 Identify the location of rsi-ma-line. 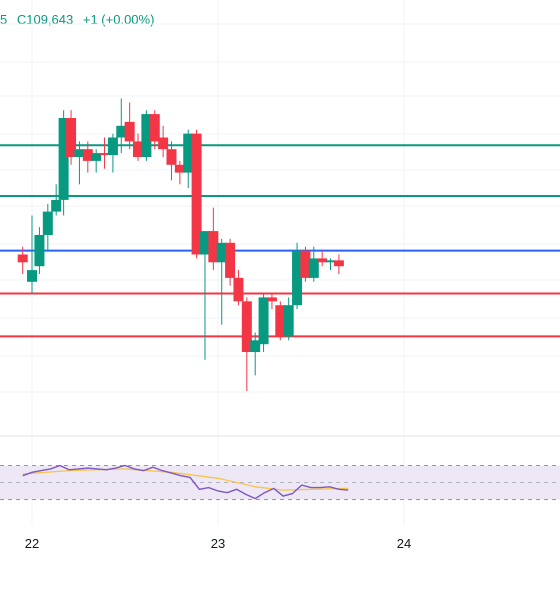
(185, 479).